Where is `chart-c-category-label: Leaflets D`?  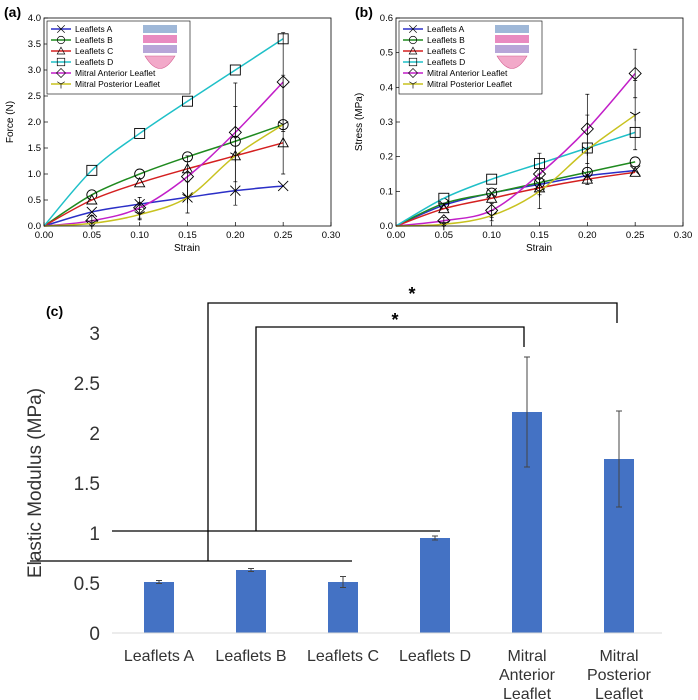
chart-c-category-label: Leaflets D is located at coordinates (435, 656).